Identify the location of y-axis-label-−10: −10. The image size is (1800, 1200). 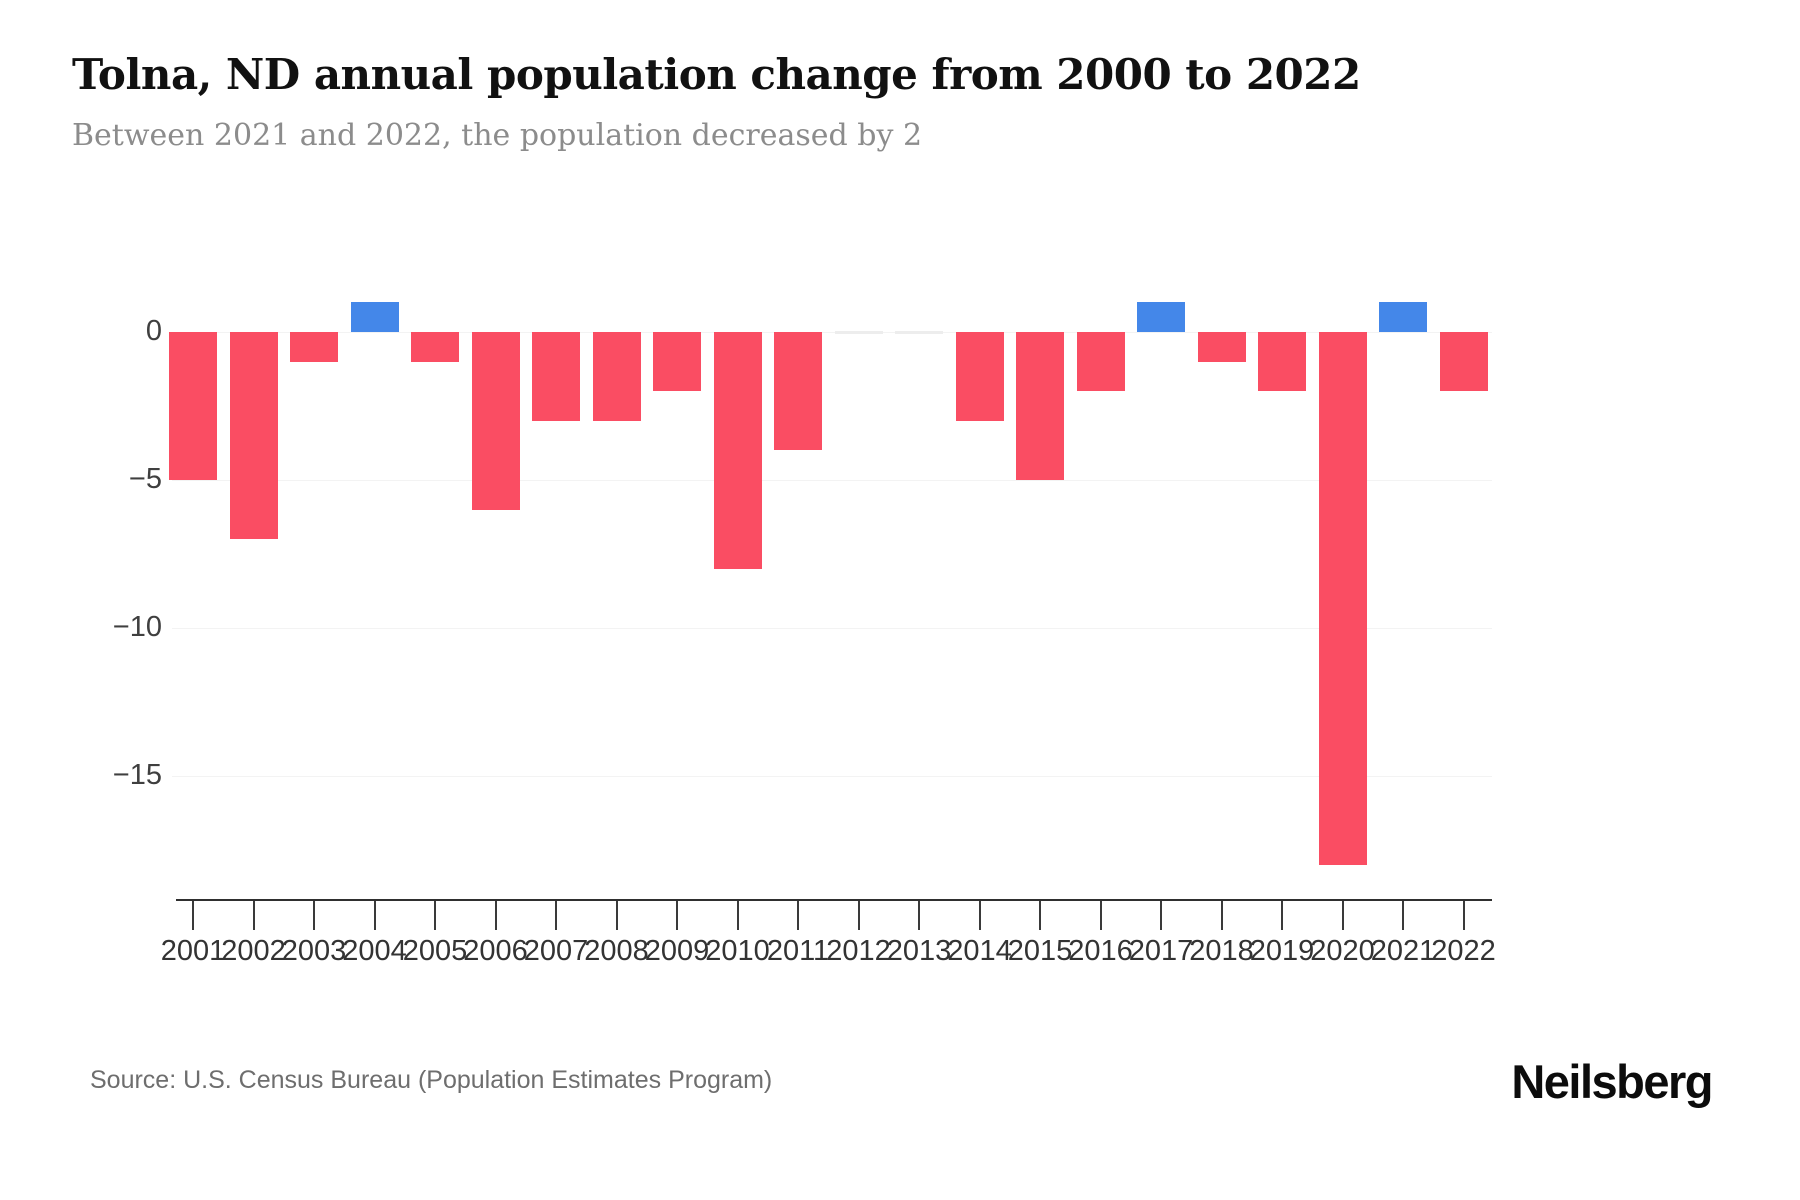
(137, 627).